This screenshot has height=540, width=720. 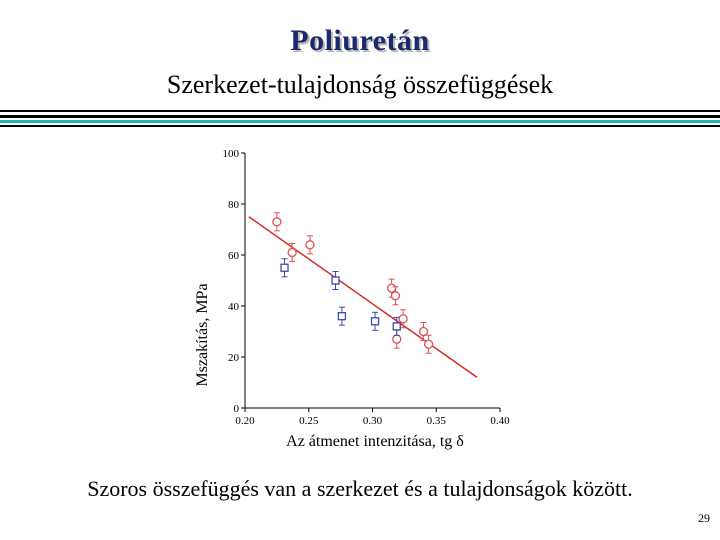 What do you see at coordinates (437, 421) in the screenshot?
I see `x-tick-label: 0.35` at bounding box center [437, 421].